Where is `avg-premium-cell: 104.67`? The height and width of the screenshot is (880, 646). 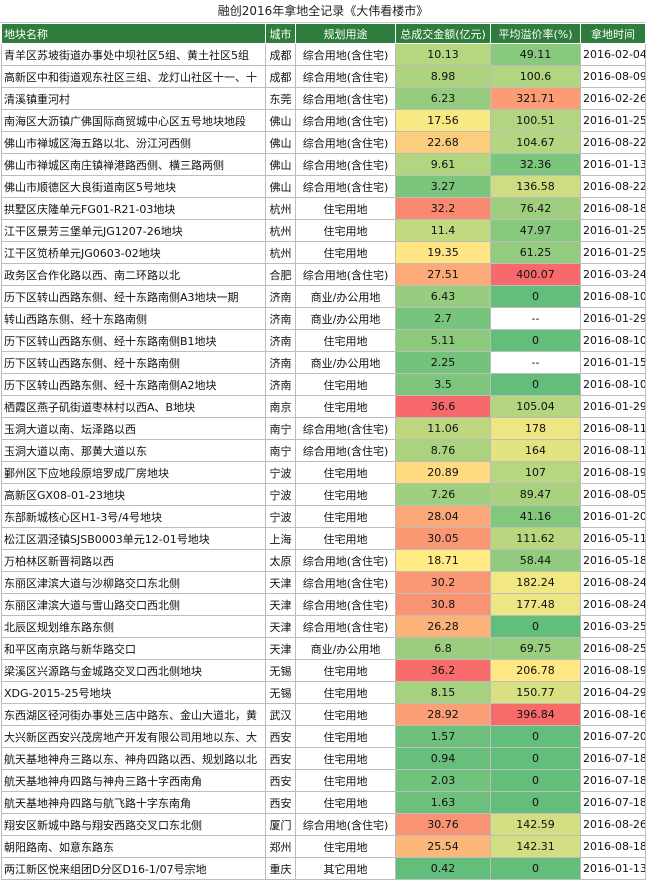
avg-premium-cell: 104.67 is located at coordinates (535, 142).